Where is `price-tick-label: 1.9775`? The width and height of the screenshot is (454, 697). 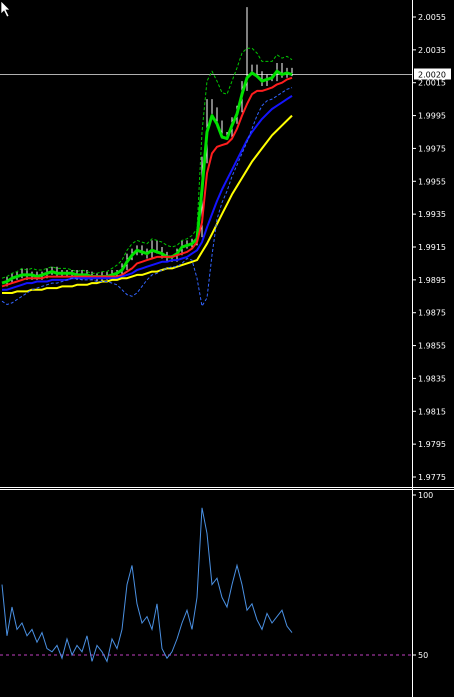
price-tick-label: 1.9775 is located at coordinates (432, 477).